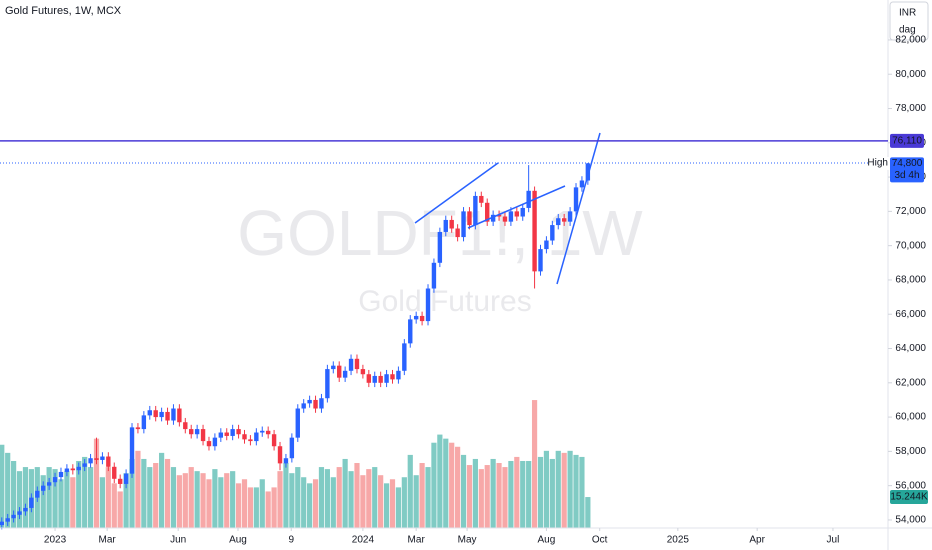  I want to click on x-tick-label: 9, so click(291, 540).